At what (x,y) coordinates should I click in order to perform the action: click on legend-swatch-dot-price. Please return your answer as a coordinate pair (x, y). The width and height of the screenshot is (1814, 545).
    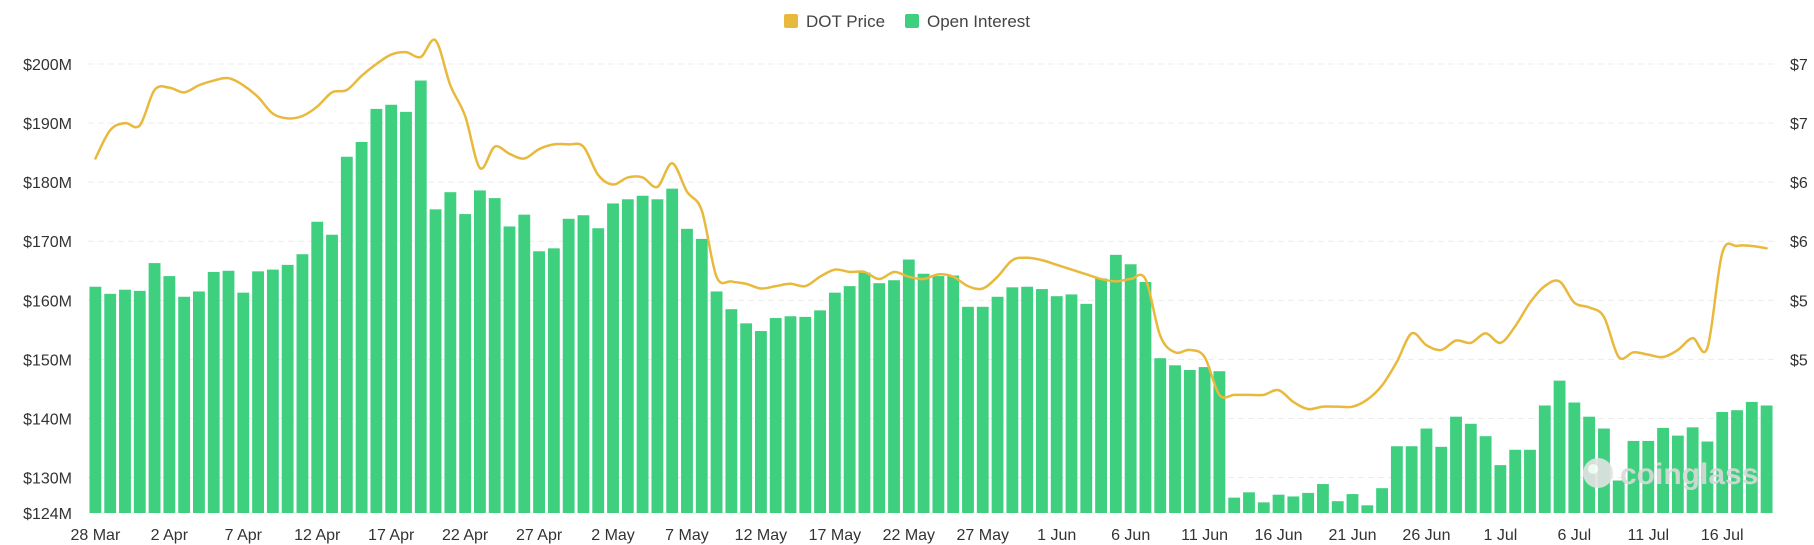
    Looking at the image, I should click on (791, 21).